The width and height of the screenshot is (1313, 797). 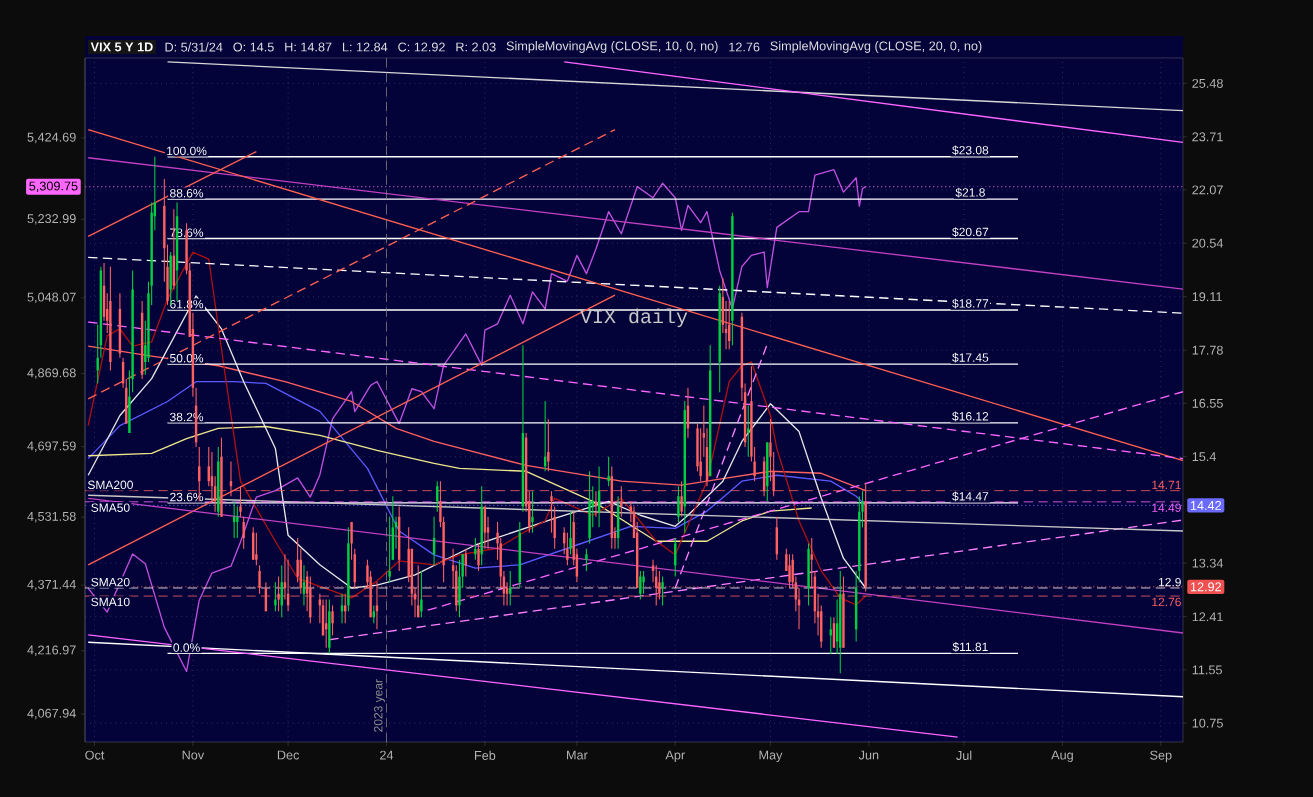 What do you see at coordinates (95, 755) in the screenshot?
I see `x-tick-label: Oct` at bounding box center [95, 755].